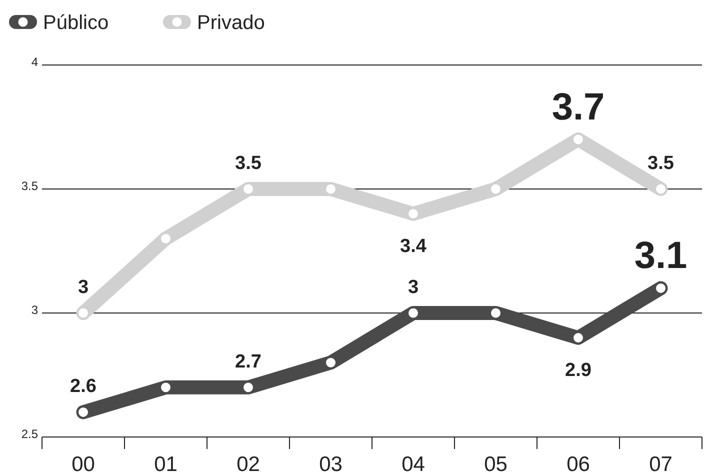 This screenshot has height=474, width=719. I want to click on y-tick-label: 3, so click(34, 310).